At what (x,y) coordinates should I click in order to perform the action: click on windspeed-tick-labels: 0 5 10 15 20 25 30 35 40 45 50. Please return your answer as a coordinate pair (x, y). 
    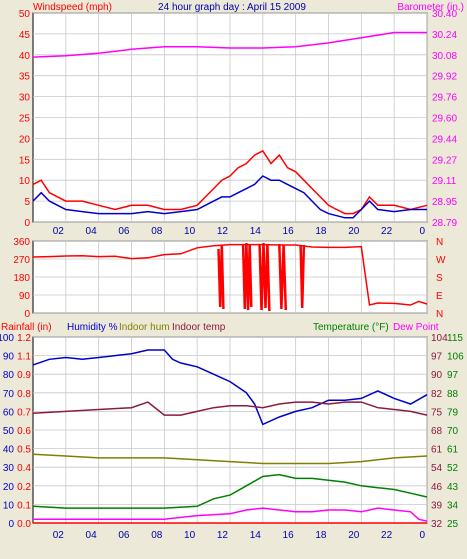
    Looking at the image, I should click on (25, 119).